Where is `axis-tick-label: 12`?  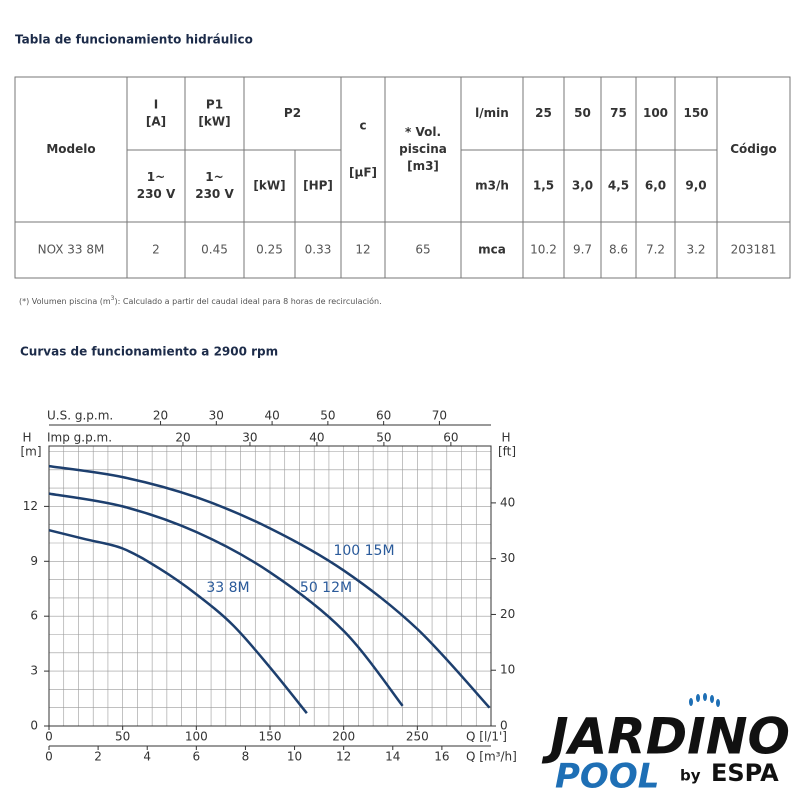 axis-tick-label: 12 is located at coordinates (343, 757).